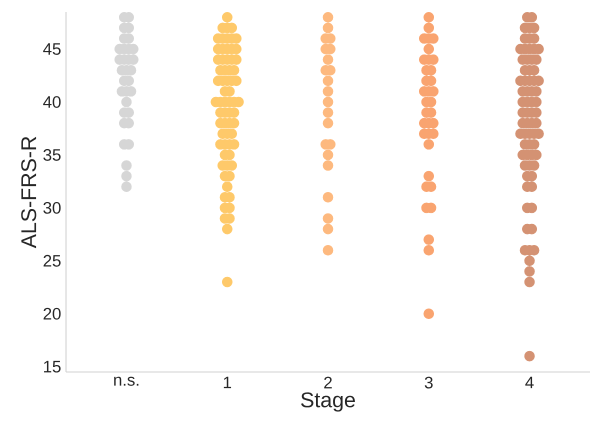 This screenshot has height=424, width=606. I want to click on y-tick-label: 35, so click(52, 155).